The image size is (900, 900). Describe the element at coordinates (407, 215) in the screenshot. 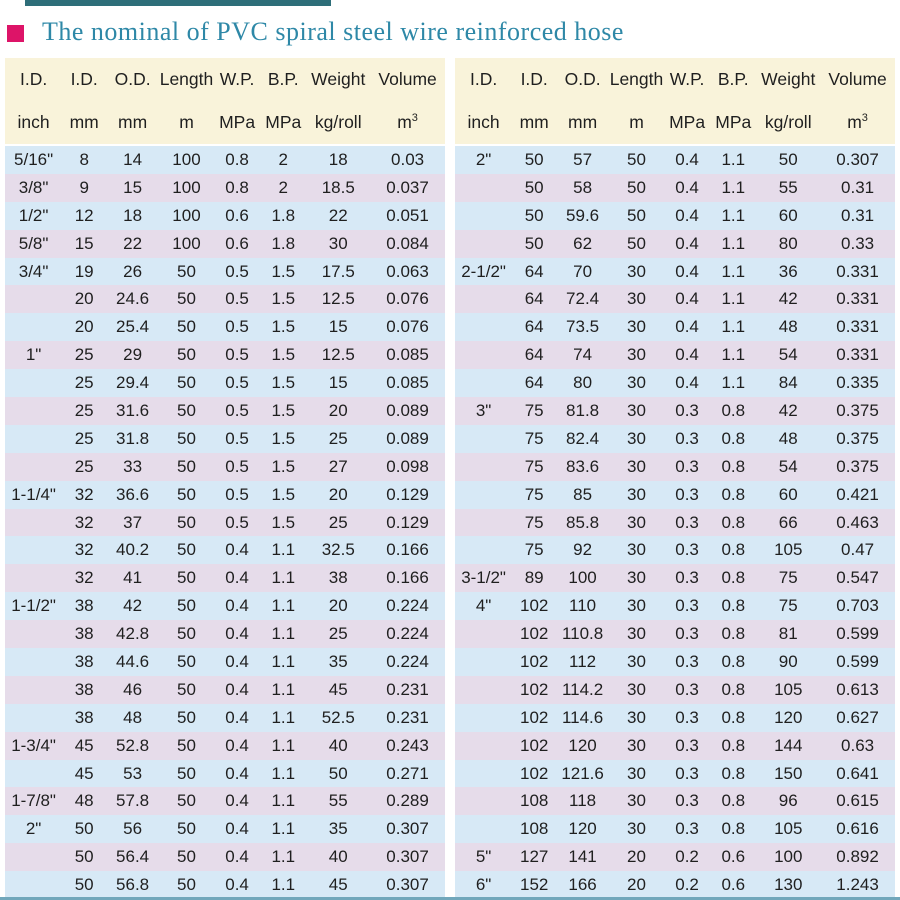

I see `table-cell: 0.051` at that location.